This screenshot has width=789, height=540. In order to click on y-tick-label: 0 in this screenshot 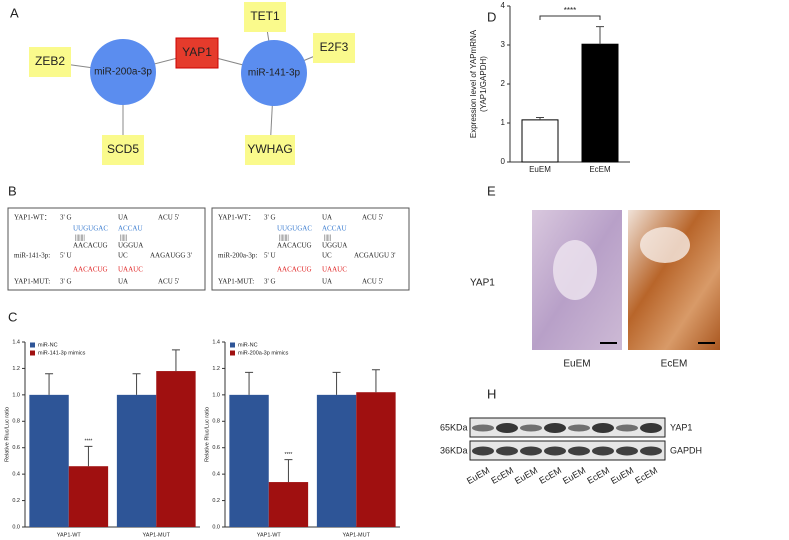, I will do `click(503, 161)`.